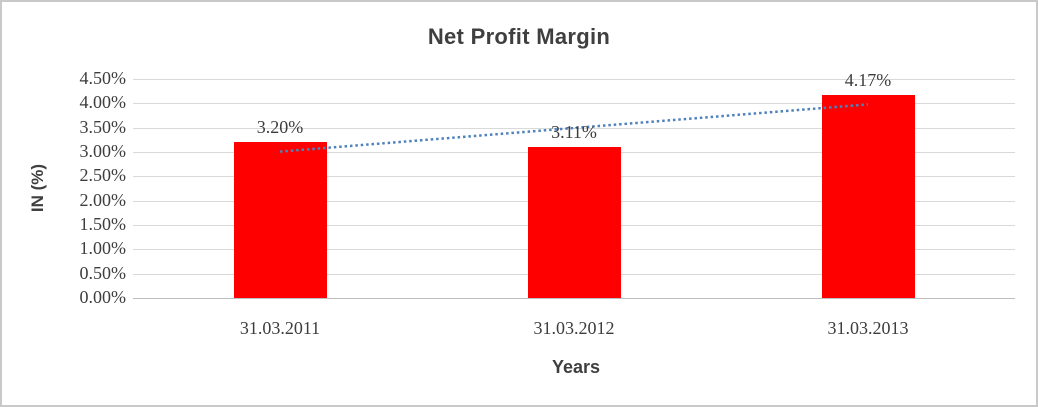 This screenshot has width=1038, height=407. What do you see at coordinates (103, 151) in the screenshot?
I see `y-tick-label: 3.00%` at bounding box center [103, 151].